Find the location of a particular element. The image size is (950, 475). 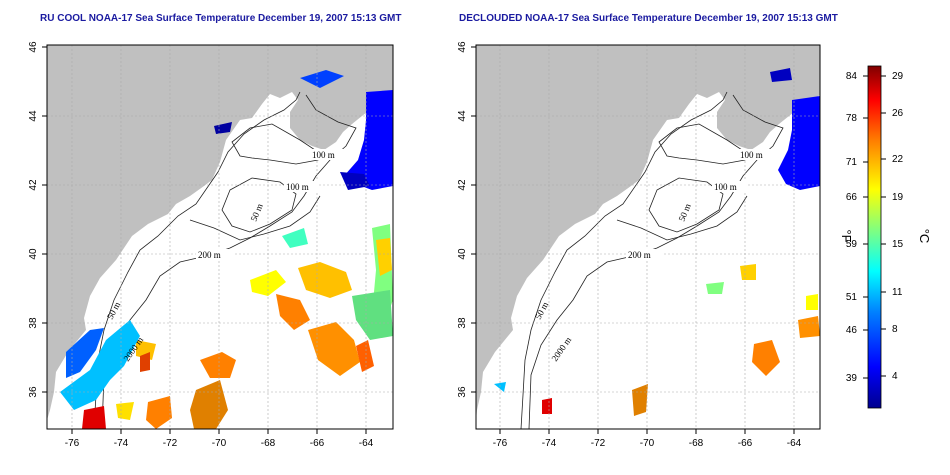

fahrenheit-tick-labels: 84 78 71 66 59 51 46 39 is located at coordinates (852, 227).